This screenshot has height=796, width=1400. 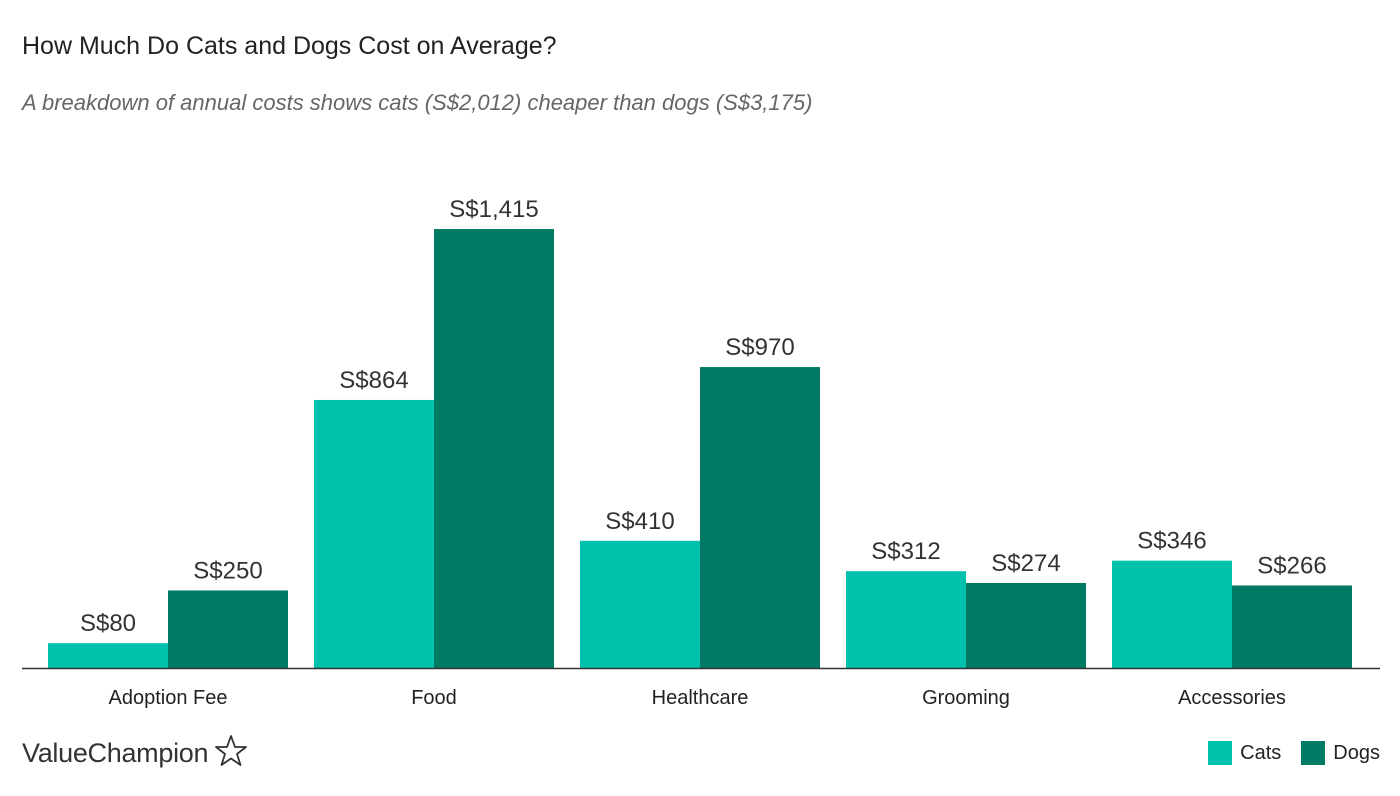 What do you see at coordinates (1220, 753) in the screenshot?
I see `legend-swatch-cats` at bounding box center [1220, 753].